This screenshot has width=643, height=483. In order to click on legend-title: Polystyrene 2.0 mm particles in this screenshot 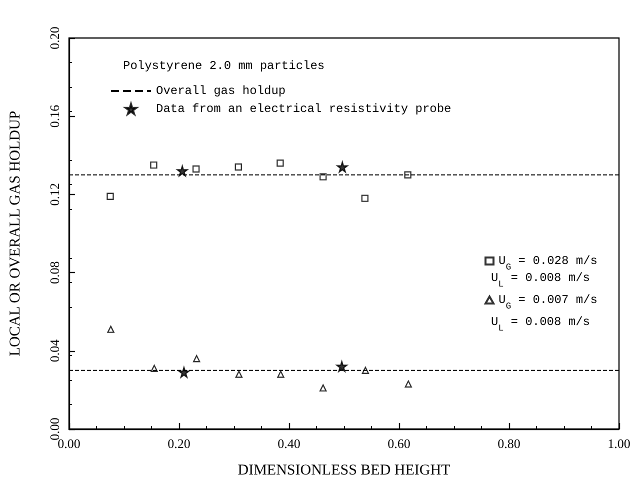, I will do `click(224, 66)`.